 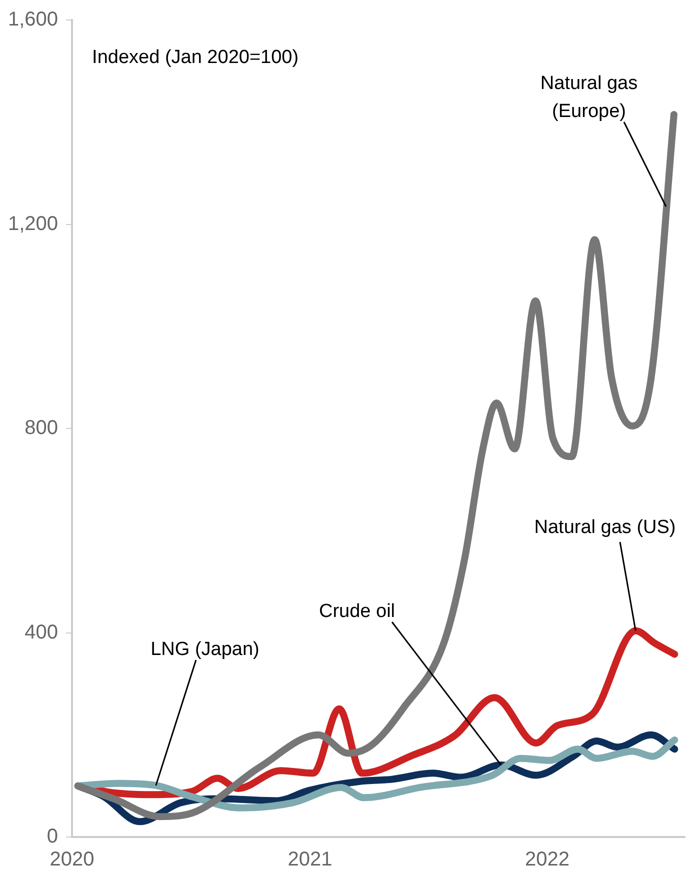 I want to click on annotation: Indexed (Jan 2020=100), so click(x=195, y=57).